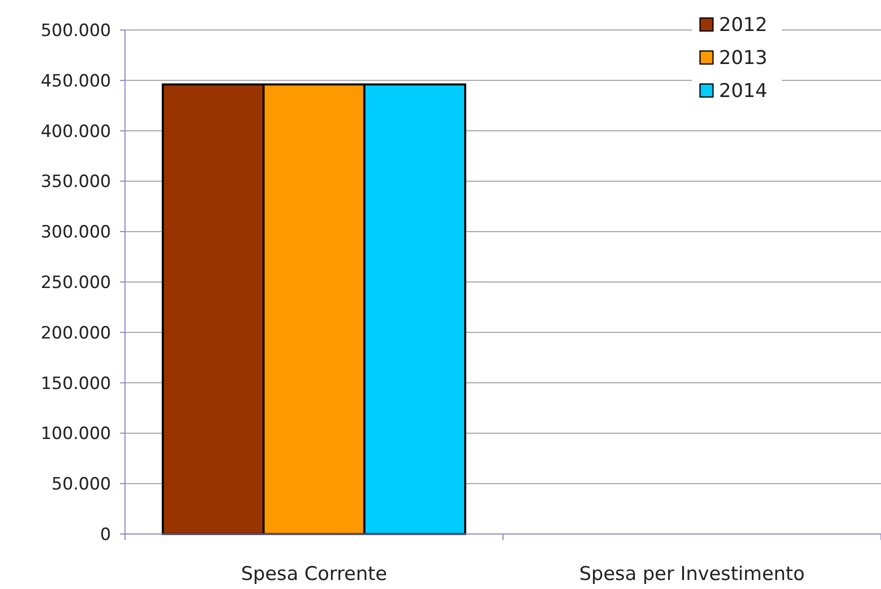 The image size is (881, 589). Describe the element at coordinates (75, 384) in the screenshot. I see `y-tick-label: 150.000` at that location.